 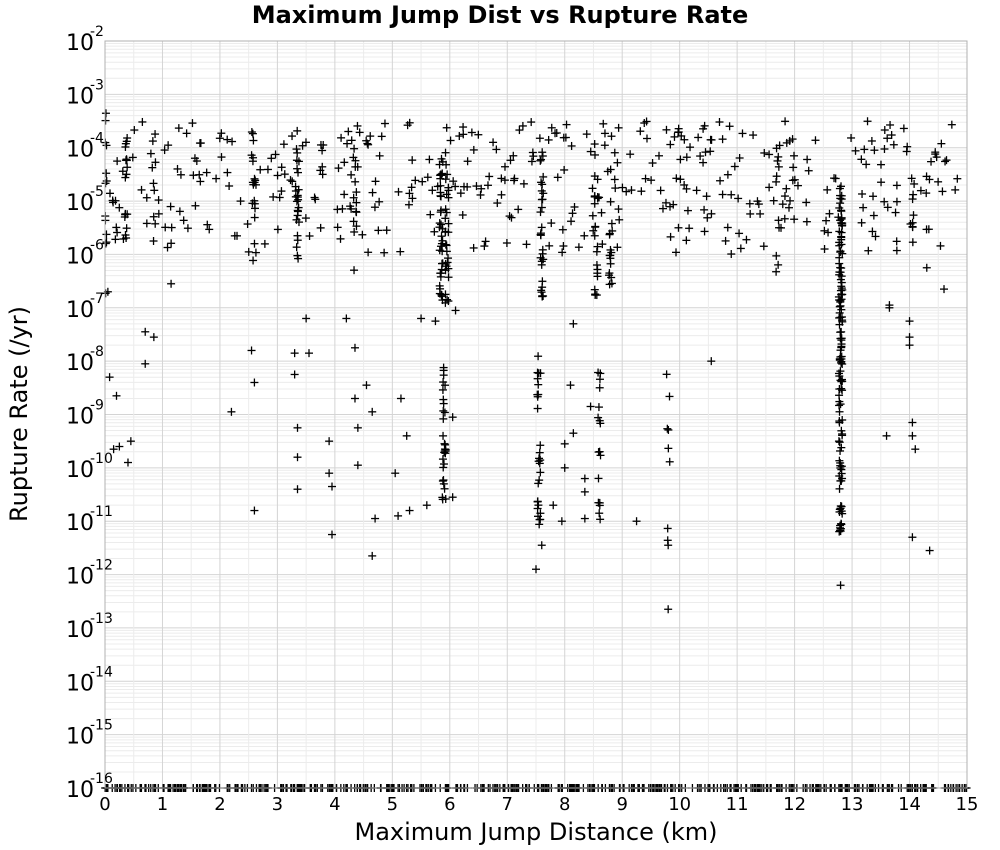 I want to click on y-tick-label: 10-5, so click(x=85, y=200).